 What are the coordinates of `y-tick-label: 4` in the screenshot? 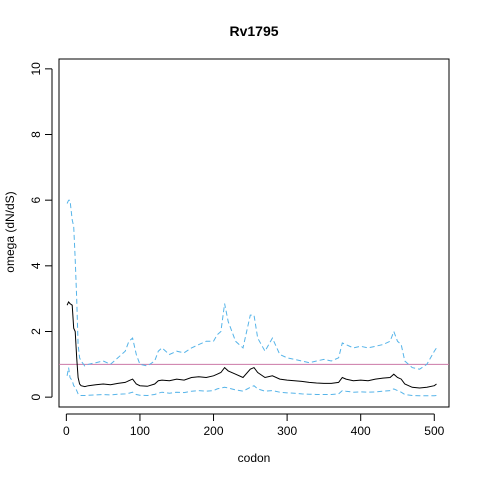 It's located at (36, 265).